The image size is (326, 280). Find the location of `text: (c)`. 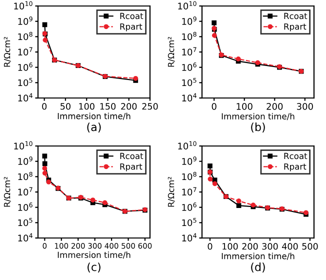

text: (c) is located at coordinates (94, 267).